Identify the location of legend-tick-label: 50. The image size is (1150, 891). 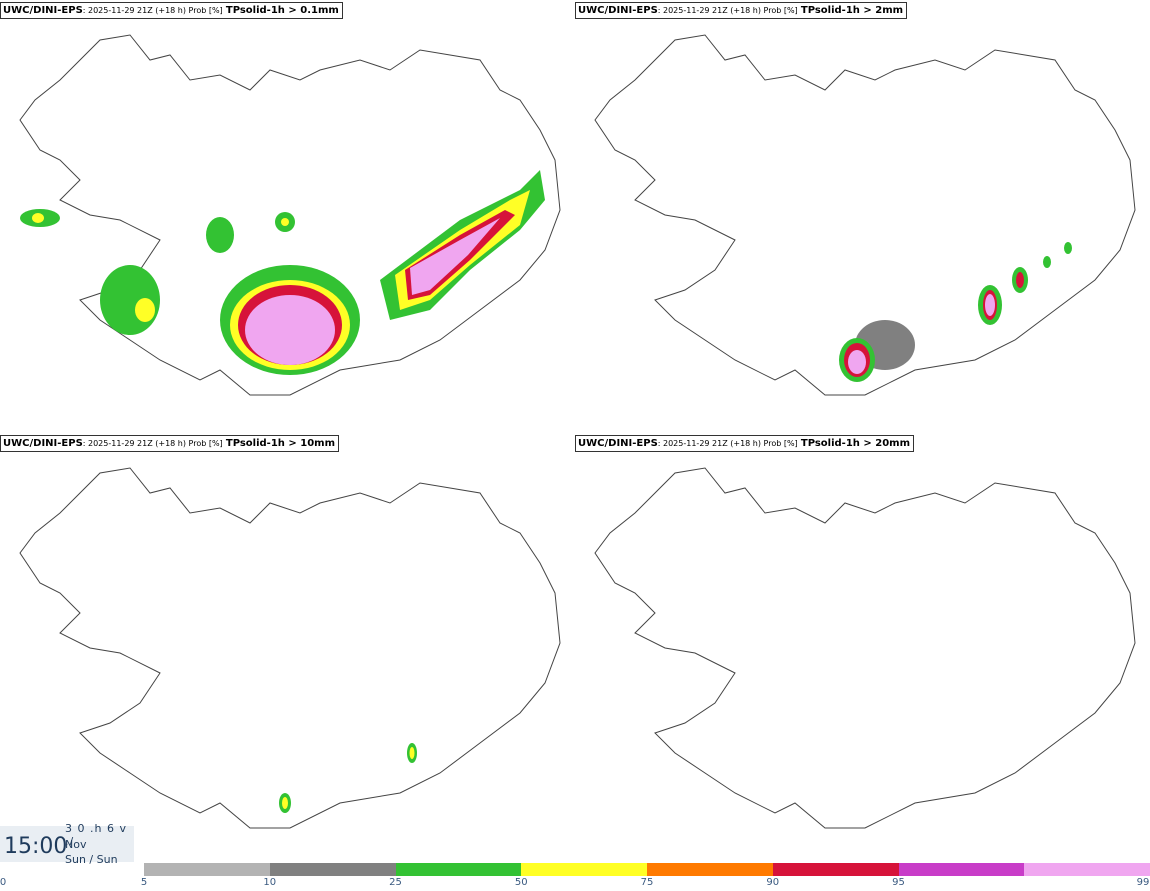
(521, 882).